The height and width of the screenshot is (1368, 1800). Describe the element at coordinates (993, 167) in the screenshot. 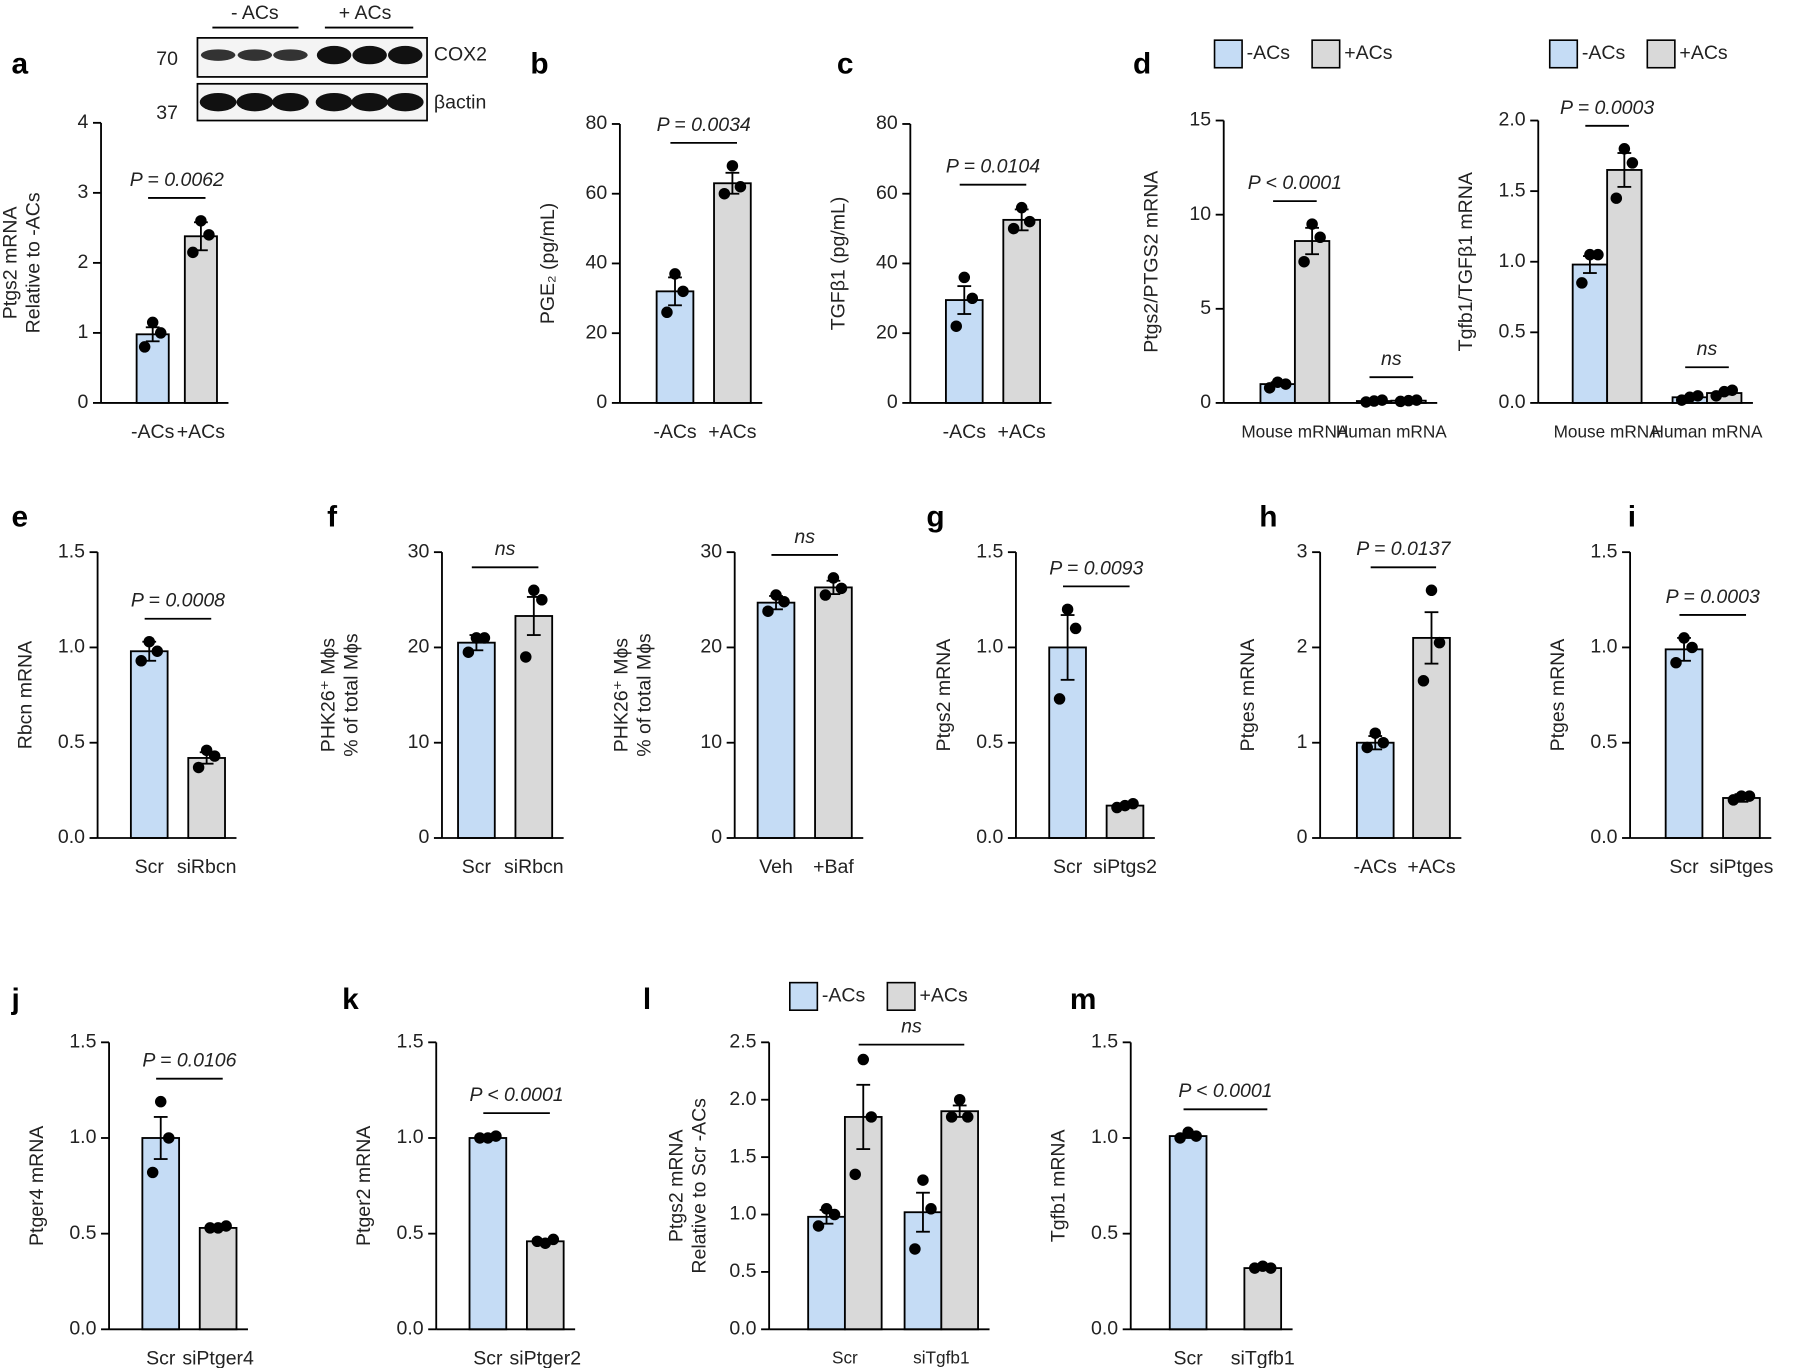

I see `significance-label: P = 0.0104` at that location.